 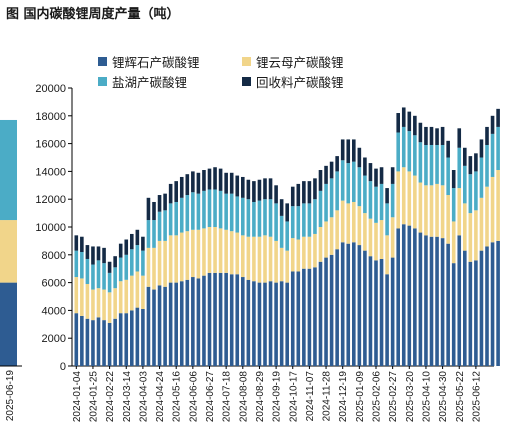 I want to click on x-tick-label: 2025-03-20, so click(x=410, y=397).